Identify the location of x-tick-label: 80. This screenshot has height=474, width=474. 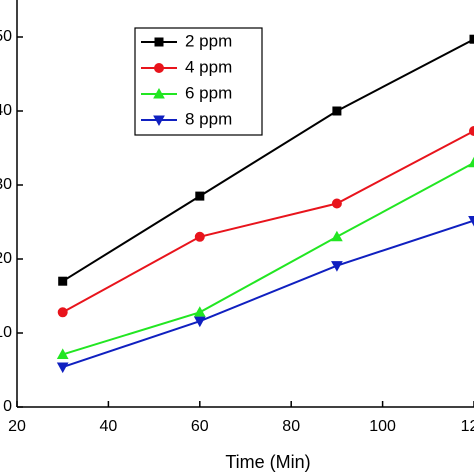
(291, 426).